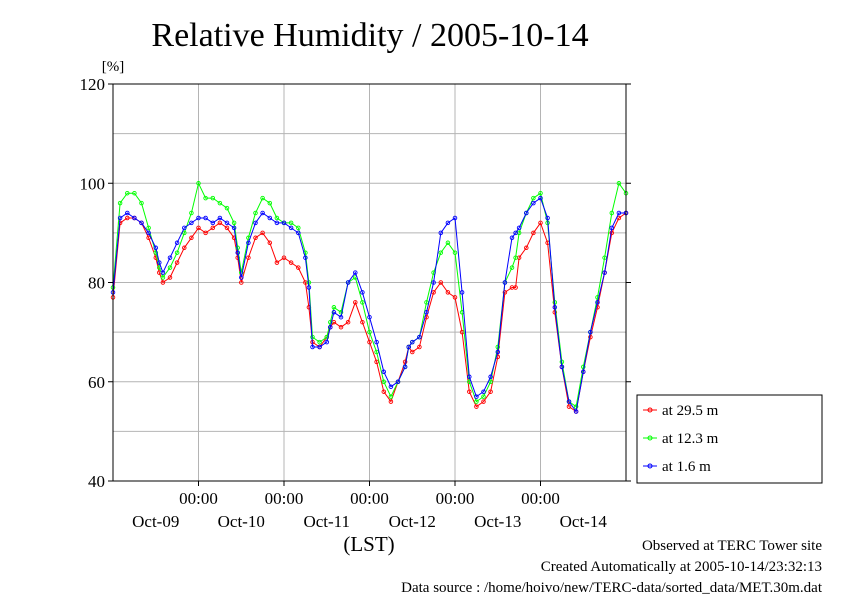 This screenshot has width=842, height=600. I want to click on y-tick-label: 120, so click(93, 84).